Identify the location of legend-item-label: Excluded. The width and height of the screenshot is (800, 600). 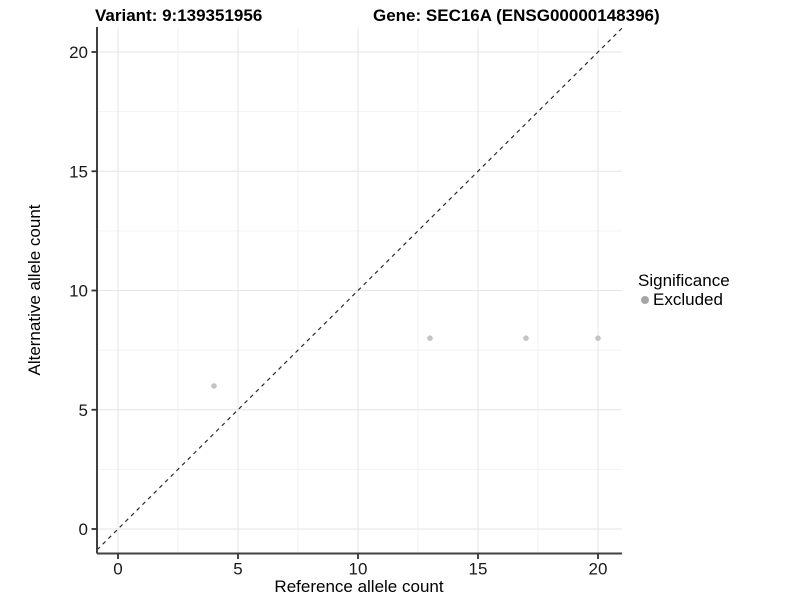
(688, 299).